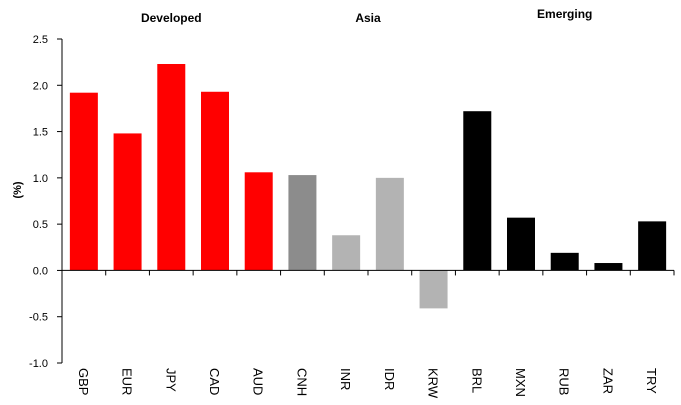 The image size is (681, 405). I want to click on bar-eur, so click(127, 202).